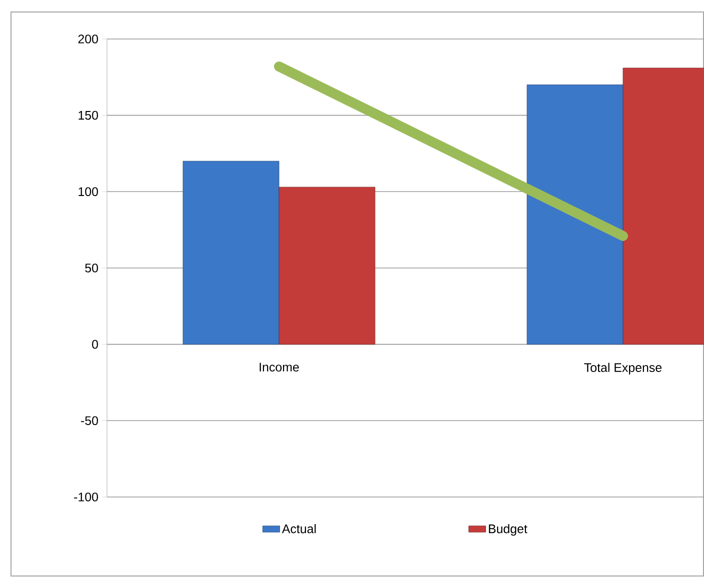  Describe the element at coordinates (279, 367) in the screenshot. I see `x-tick-label: Income` at that location.